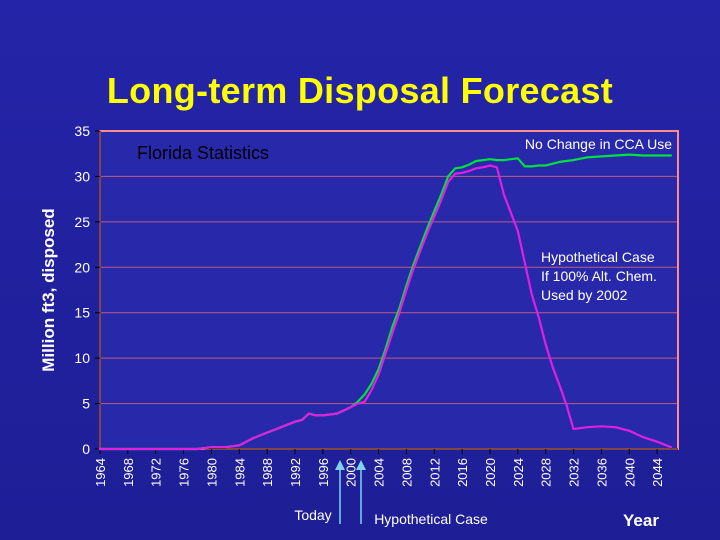  Describe the element at coordinates (657, 472) in the screenshot. I see `x-tick-label: 2044` at that location.